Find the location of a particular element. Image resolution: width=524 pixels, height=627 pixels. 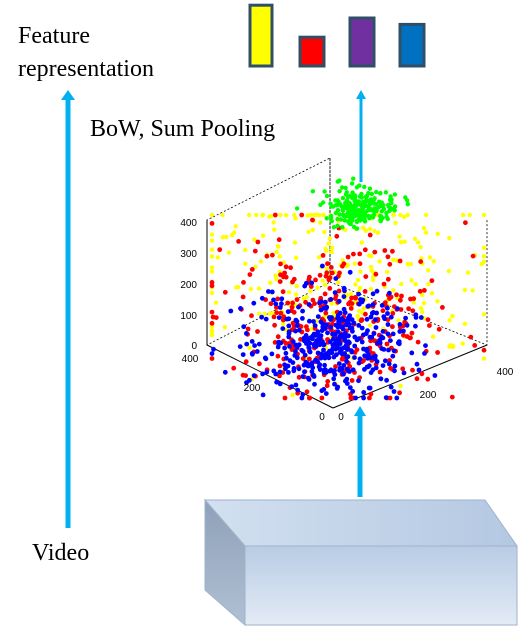

box-top-face is located at coordinates (360, 523).